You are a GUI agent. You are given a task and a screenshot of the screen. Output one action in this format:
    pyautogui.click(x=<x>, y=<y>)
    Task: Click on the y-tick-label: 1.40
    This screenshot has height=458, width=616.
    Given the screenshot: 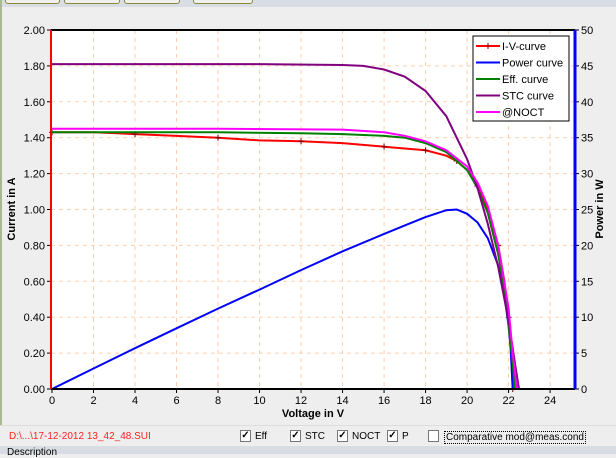 What is the action you would take?
    pyautogui.click(x=34, y=139)
    